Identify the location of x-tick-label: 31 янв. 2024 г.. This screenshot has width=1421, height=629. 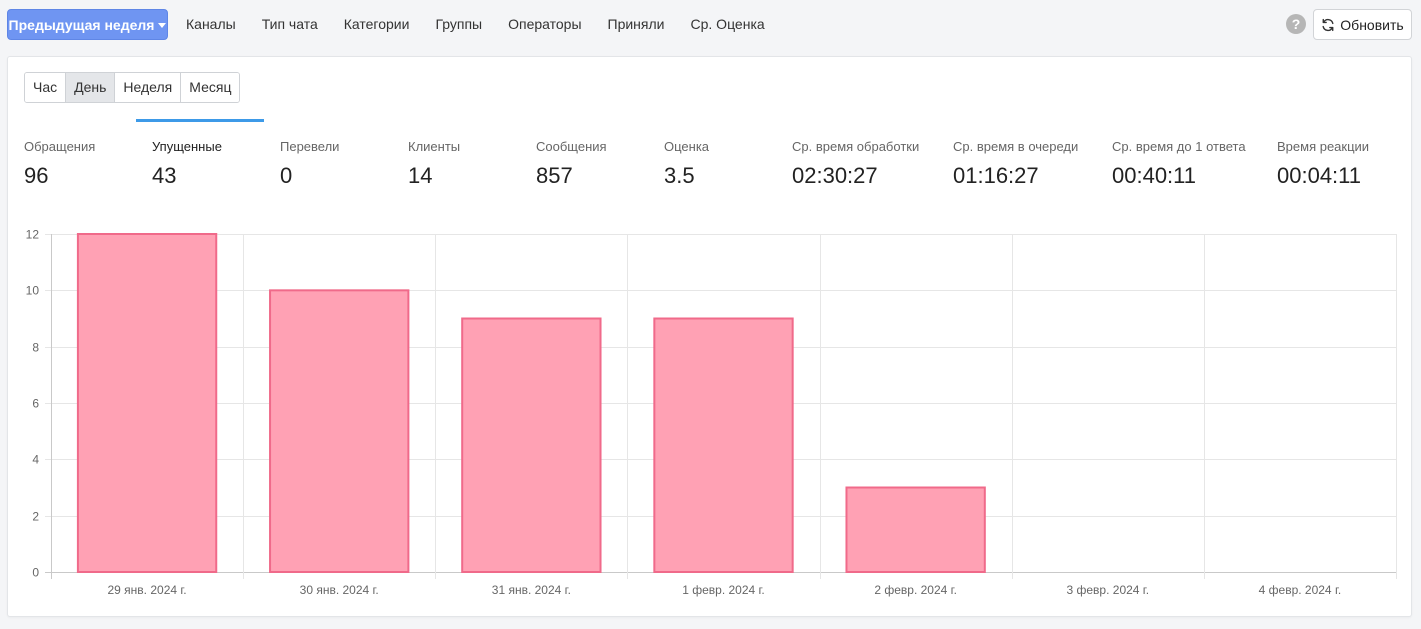
(531, 590).